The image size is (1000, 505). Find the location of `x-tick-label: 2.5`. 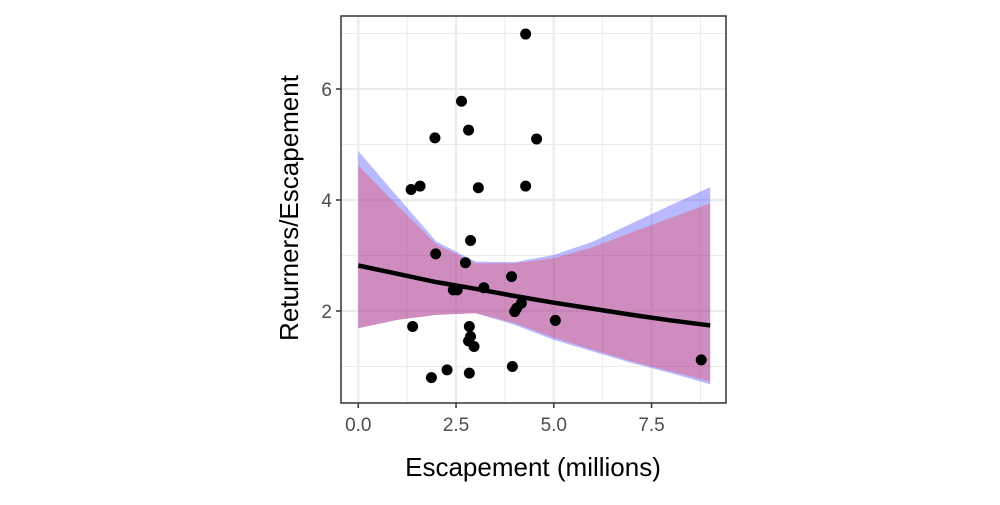

x-tick-label: 2.5 is located at coordinates (456, 425).